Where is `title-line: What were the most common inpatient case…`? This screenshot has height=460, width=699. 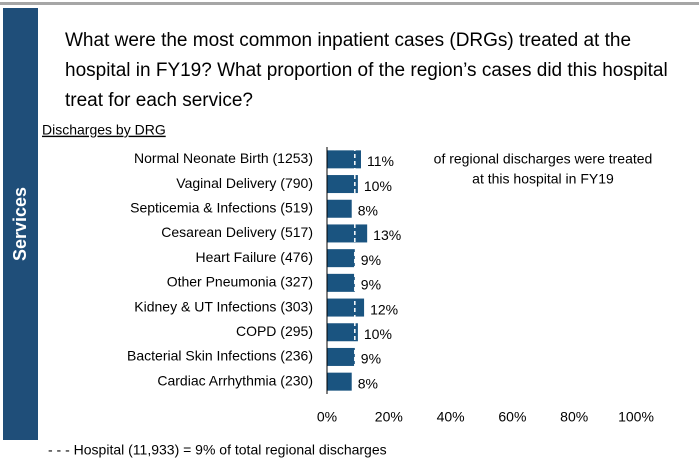 title-line: What were the most common inpatient case… is located at coordinates (348, 40).